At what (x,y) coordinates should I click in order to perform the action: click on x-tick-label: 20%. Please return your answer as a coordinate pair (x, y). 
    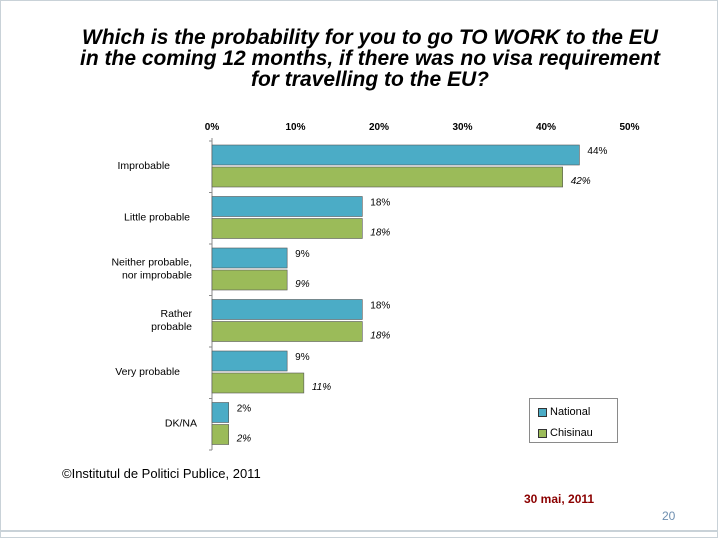
    Looking at the image, I should click on (379, 127).